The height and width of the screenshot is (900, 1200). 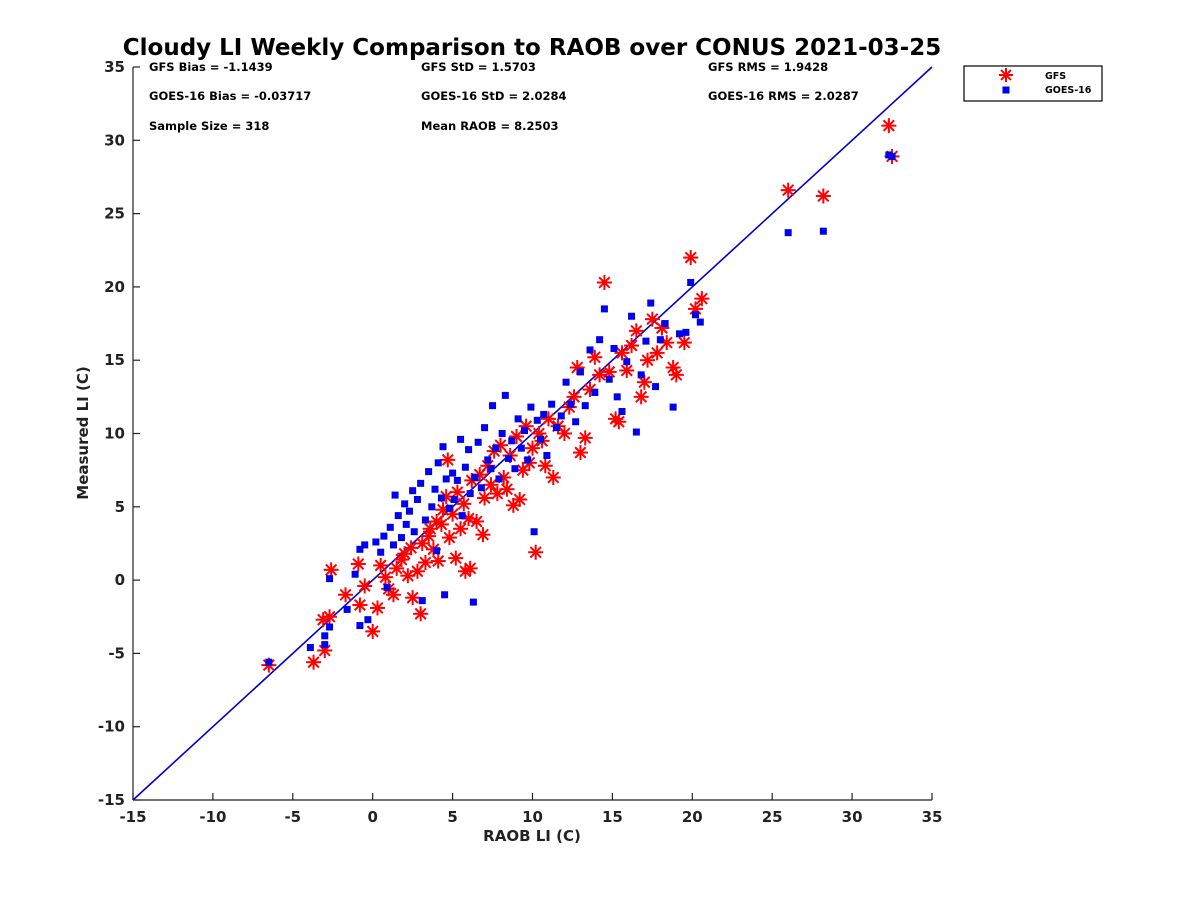 I want to click on legend: GFS GOES-16, so click(x=1033, y=83).